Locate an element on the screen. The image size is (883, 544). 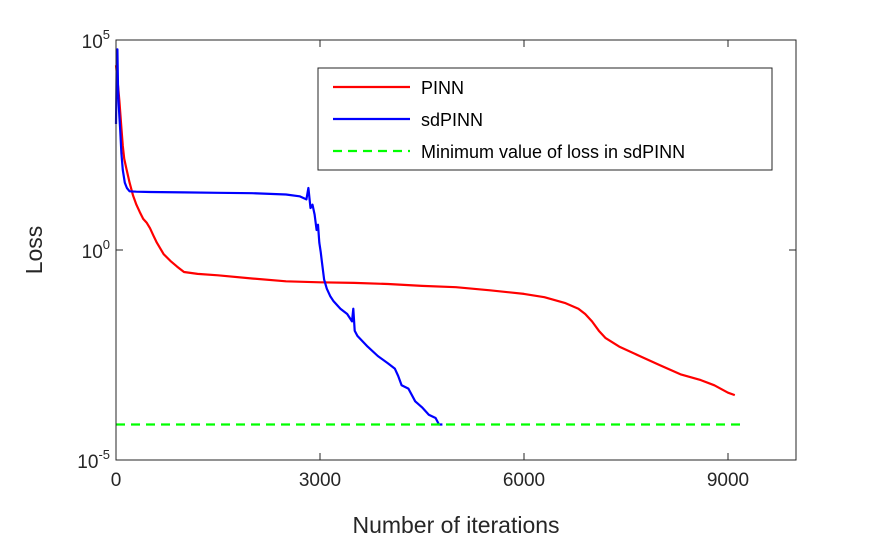
x-axis-label: Number of iterations is located at coordinates (455, 525).